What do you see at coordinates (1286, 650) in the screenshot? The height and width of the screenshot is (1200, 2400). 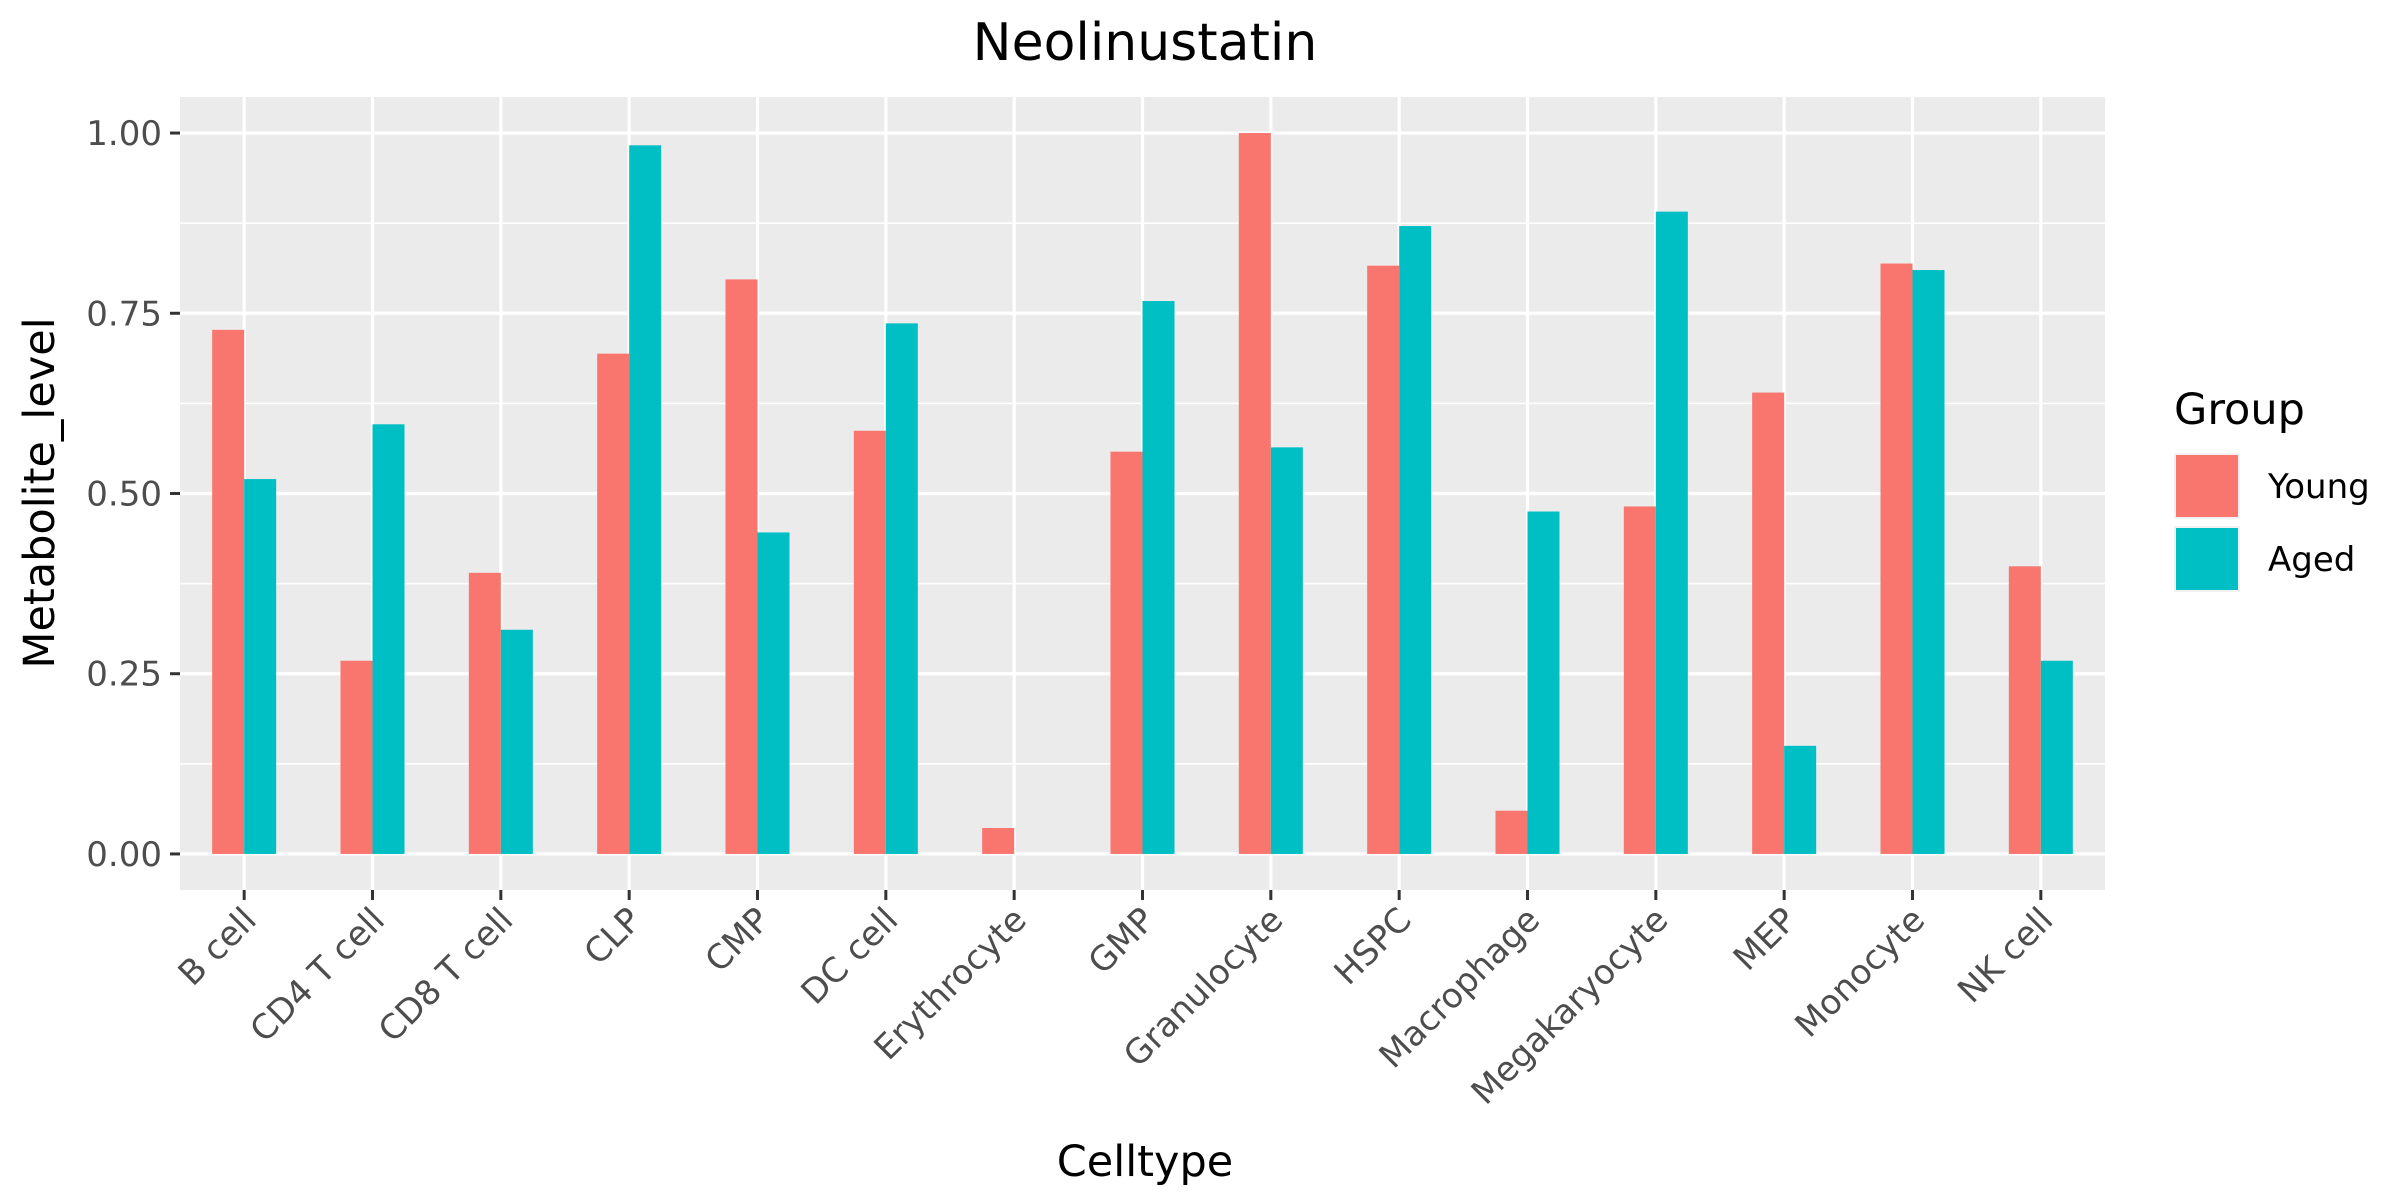 I see `bar-aged-granulocyte` at bounding box center [1286, 650].